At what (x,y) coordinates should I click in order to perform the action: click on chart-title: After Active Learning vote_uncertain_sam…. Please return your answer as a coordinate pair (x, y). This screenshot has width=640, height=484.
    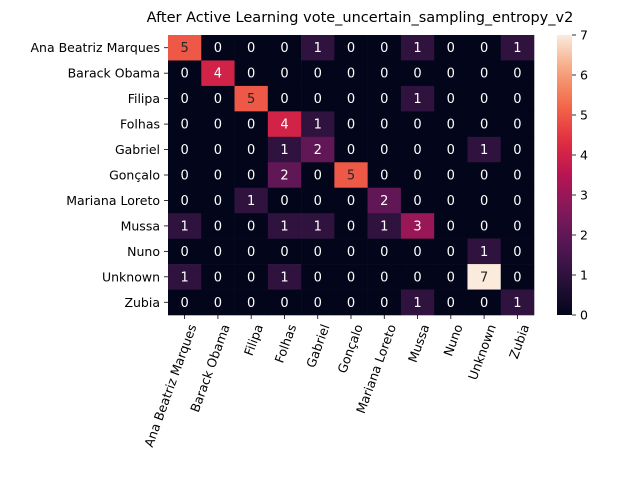
    Looking at the image, I should click on (360, 18).